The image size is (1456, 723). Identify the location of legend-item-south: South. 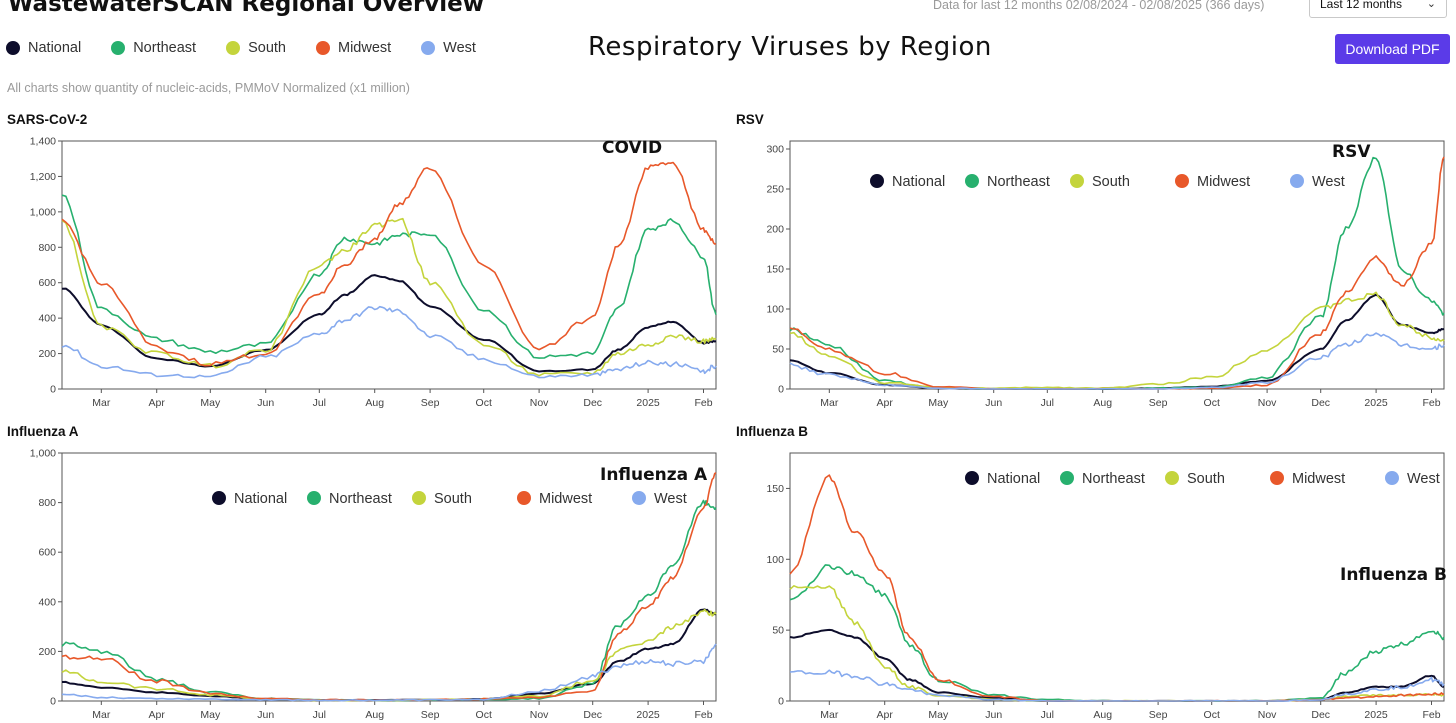
(256, 48).